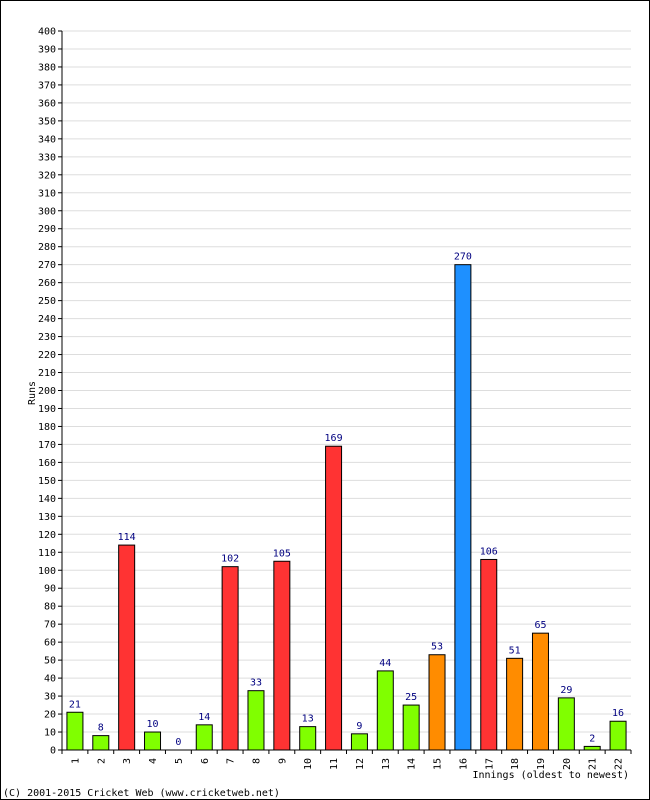  What do you see at coordinates (47, 175) in the screenshot?
I see `y-tick-label: 320` at bounding box center [47, 175].